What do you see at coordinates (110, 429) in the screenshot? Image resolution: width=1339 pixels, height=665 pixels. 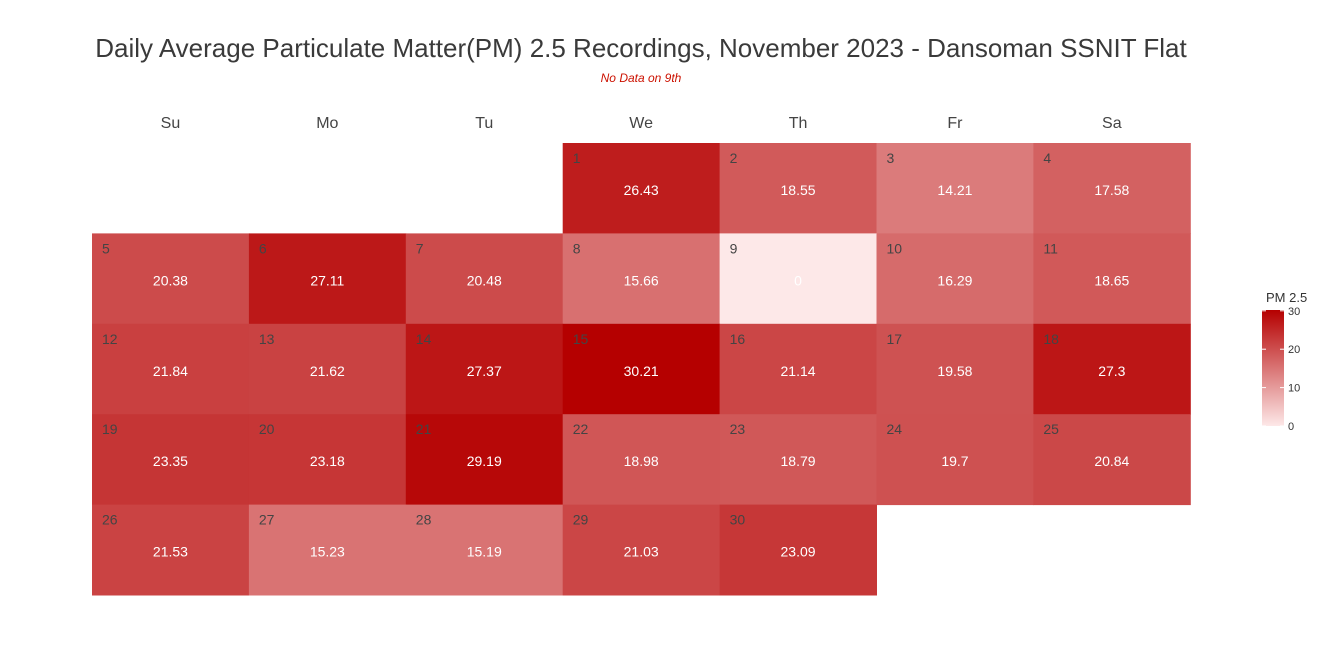 I see `day-number: 19` at bounding box center [110, 429].